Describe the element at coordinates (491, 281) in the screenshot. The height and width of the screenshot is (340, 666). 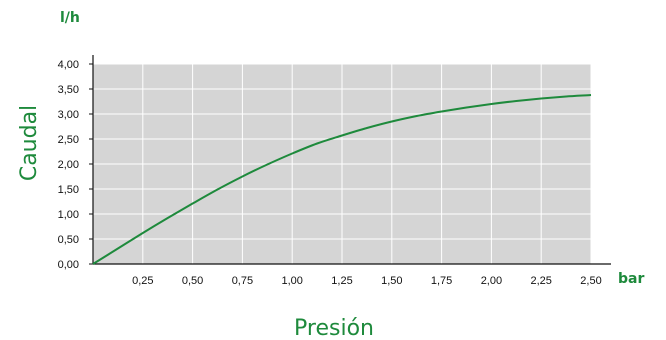
I see `x-tick-label: 2,00` at that location.